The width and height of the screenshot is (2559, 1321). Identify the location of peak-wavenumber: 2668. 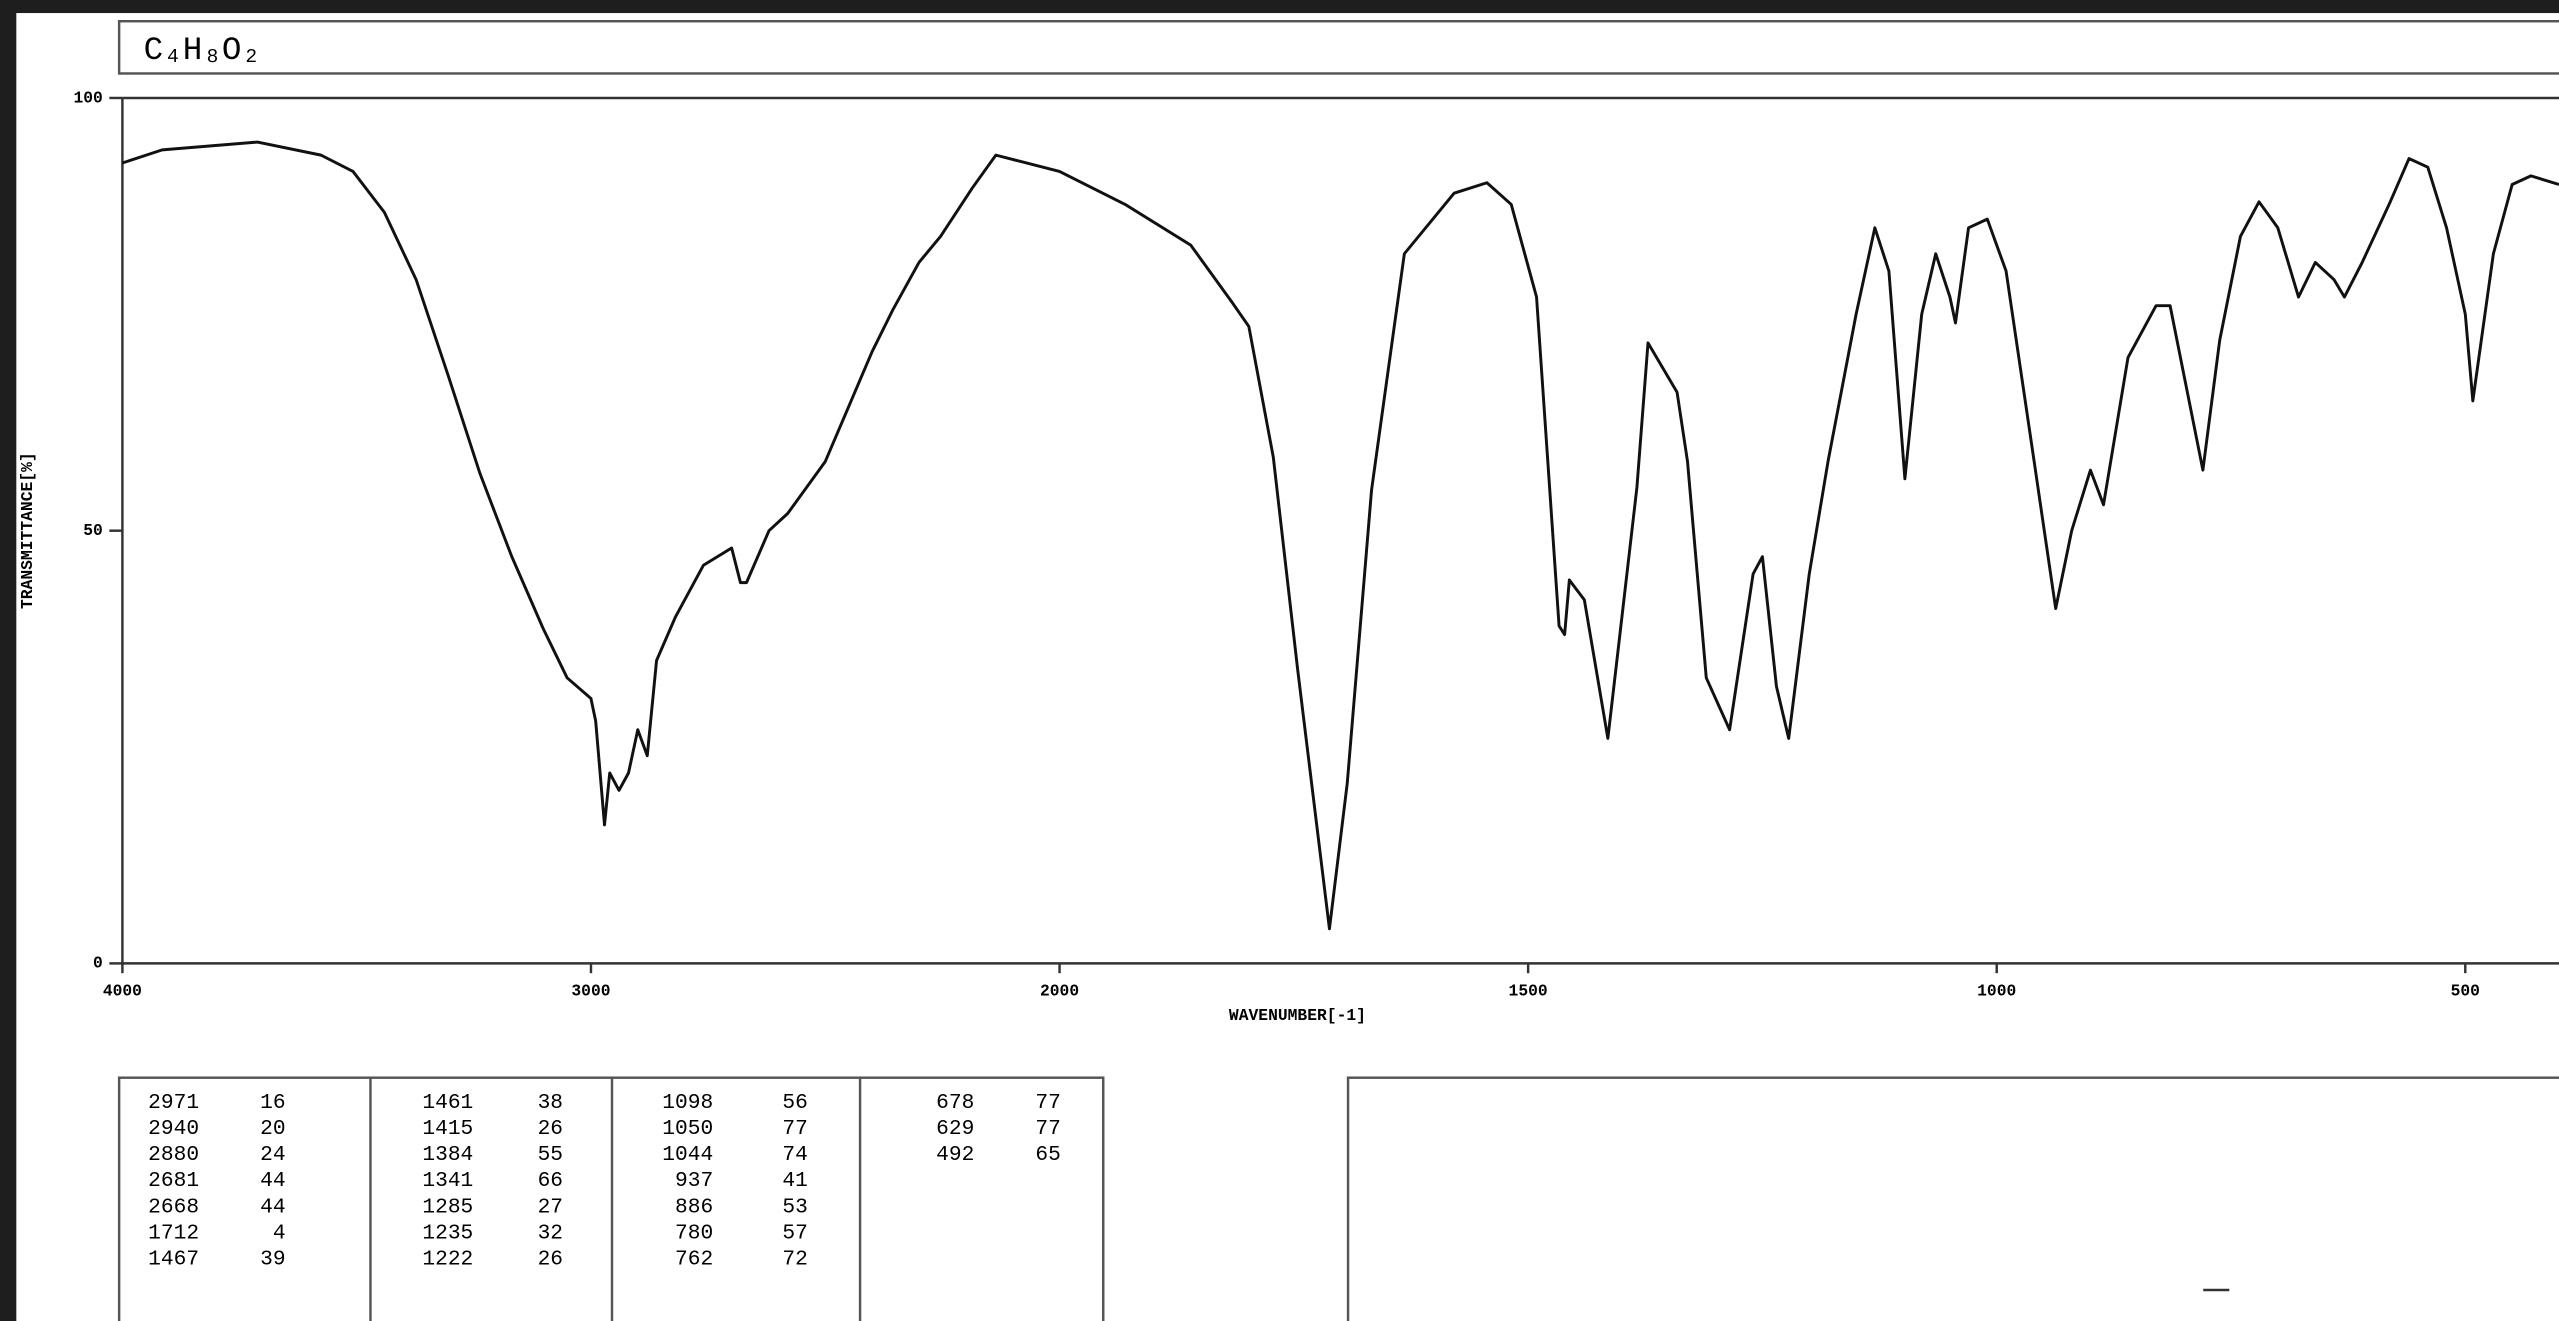
(173, 1207).